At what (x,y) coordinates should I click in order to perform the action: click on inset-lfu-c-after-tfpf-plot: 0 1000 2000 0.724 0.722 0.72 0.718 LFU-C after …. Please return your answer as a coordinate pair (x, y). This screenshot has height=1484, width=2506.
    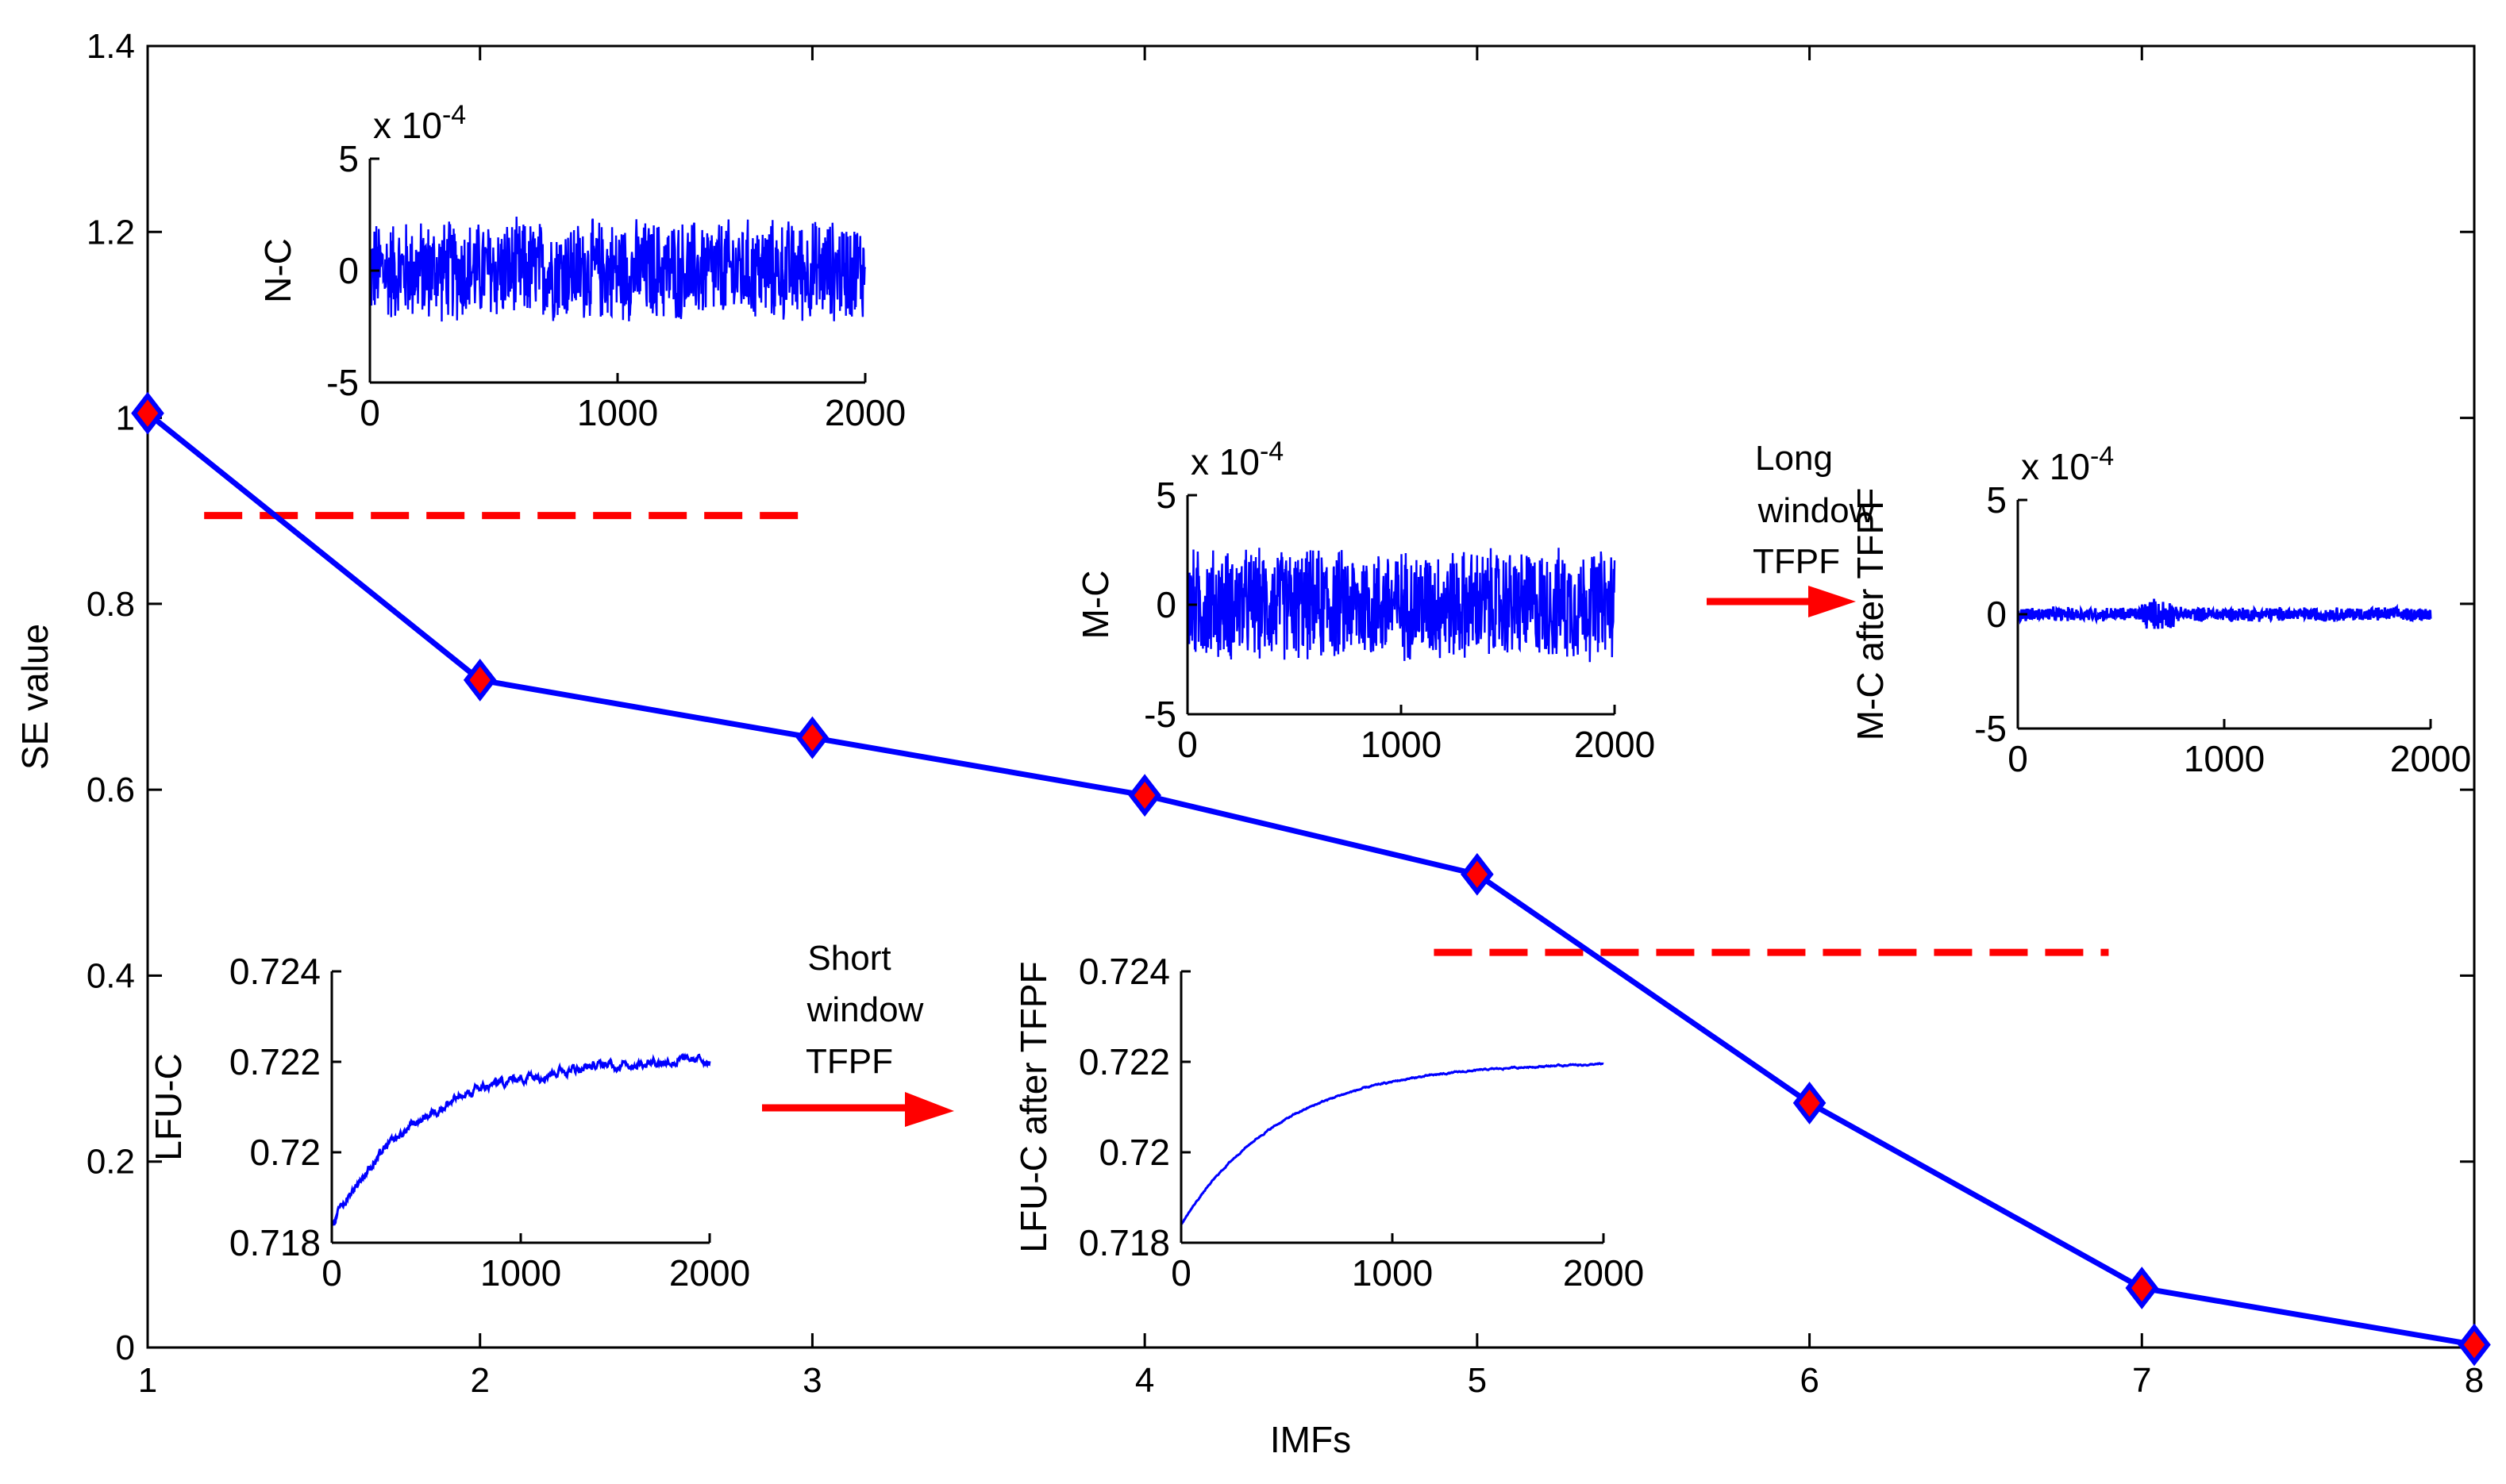
    Looking at the image, I should click on (1329, 1122).